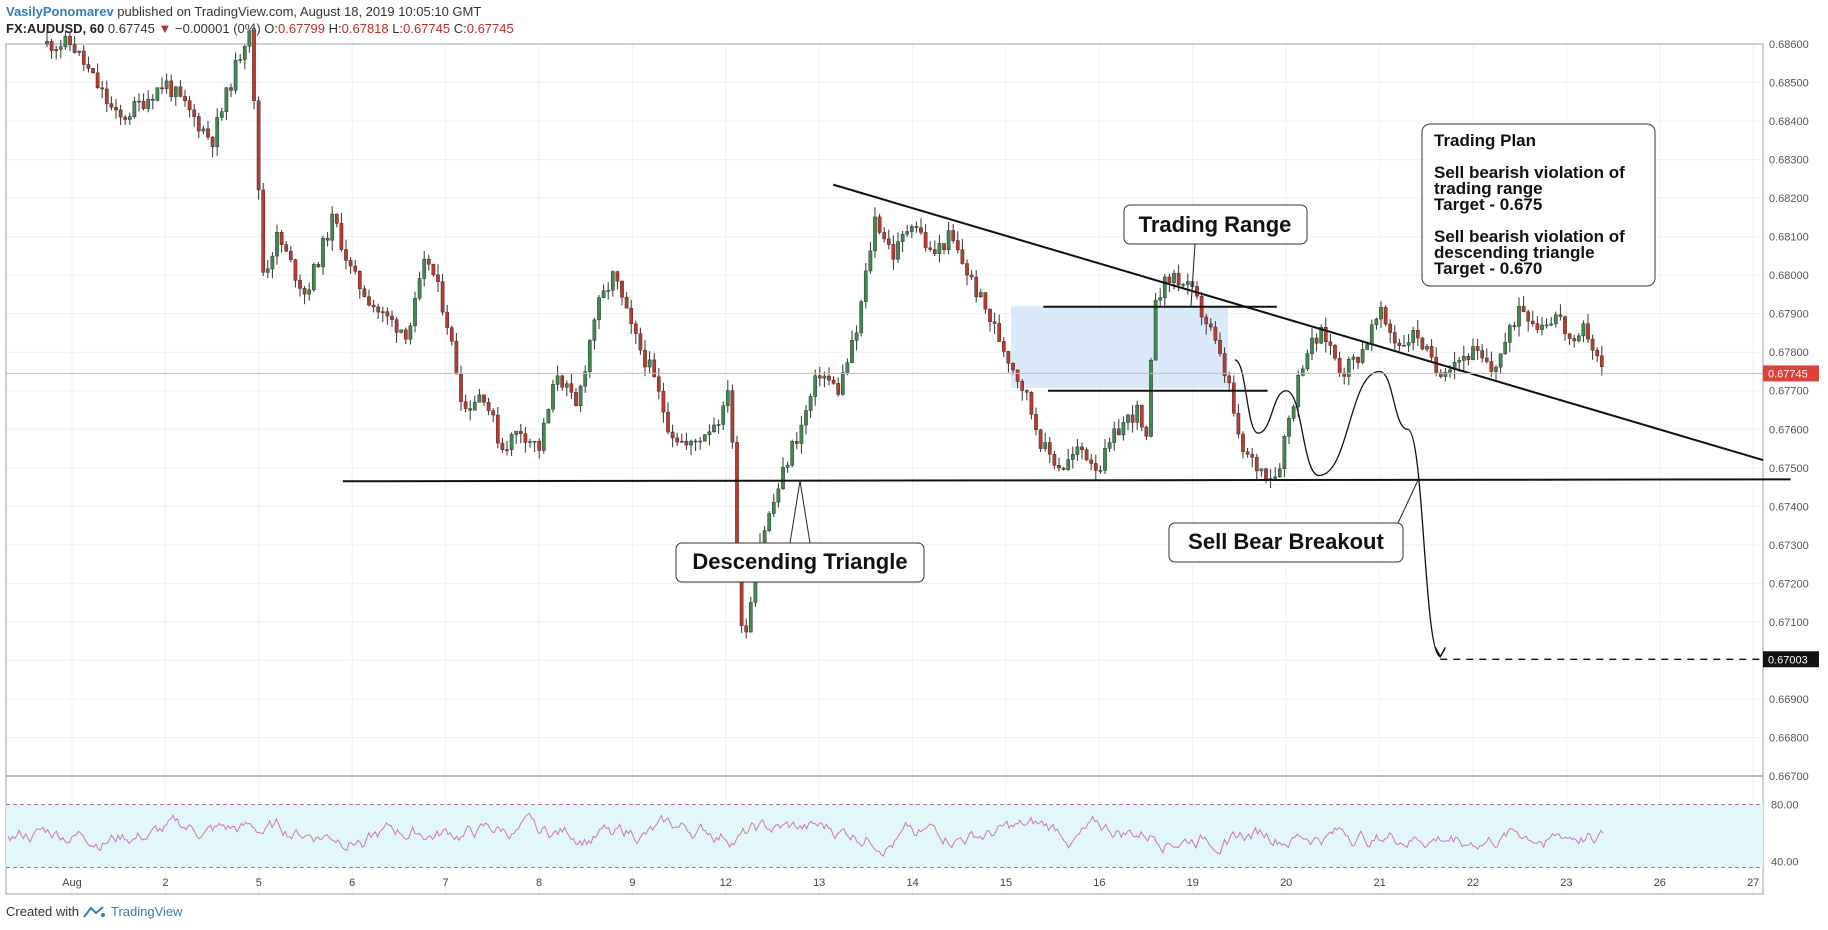  What do you see at coordinates (1789, 584) in the screenshot?
I see `price-tick-label: 0.67200` at bounding box center [1789, 584].